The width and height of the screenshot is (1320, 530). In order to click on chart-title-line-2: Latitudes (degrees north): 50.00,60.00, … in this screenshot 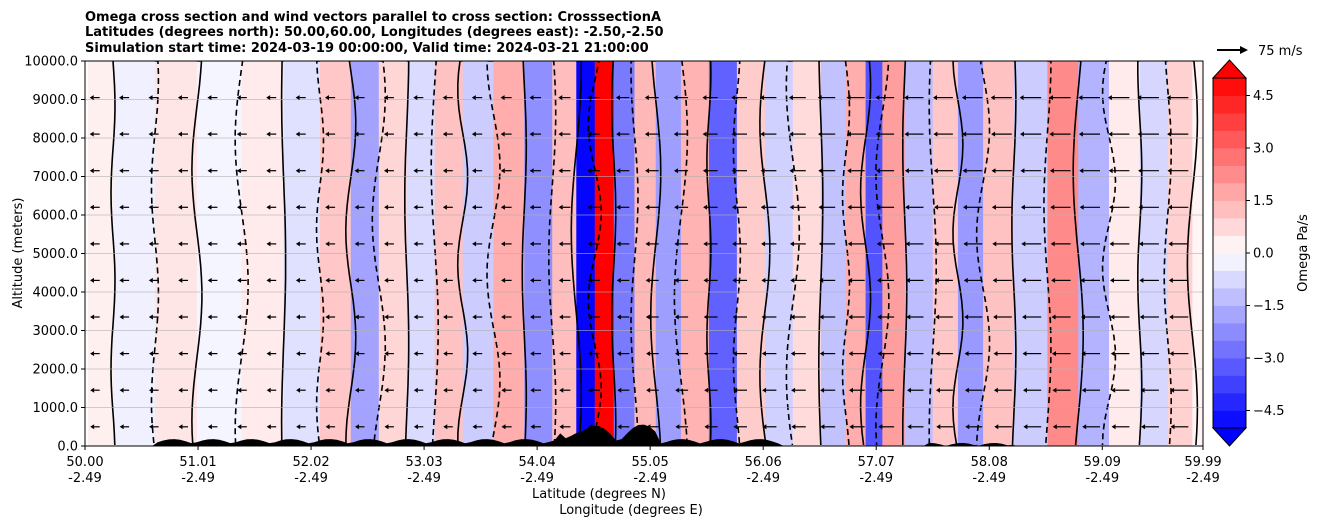, I will do `click(374, 32)`.